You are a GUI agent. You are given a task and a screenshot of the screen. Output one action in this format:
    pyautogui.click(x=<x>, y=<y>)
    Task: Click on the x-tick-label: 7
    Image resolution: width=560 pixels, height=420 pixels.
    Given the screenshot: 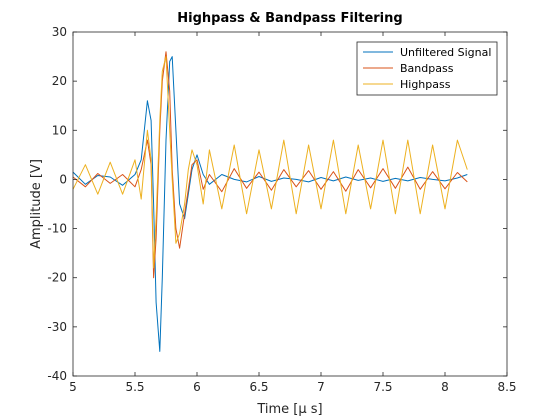 What is the action you would take?
    pyautogui.click(x=321, y=387)
    